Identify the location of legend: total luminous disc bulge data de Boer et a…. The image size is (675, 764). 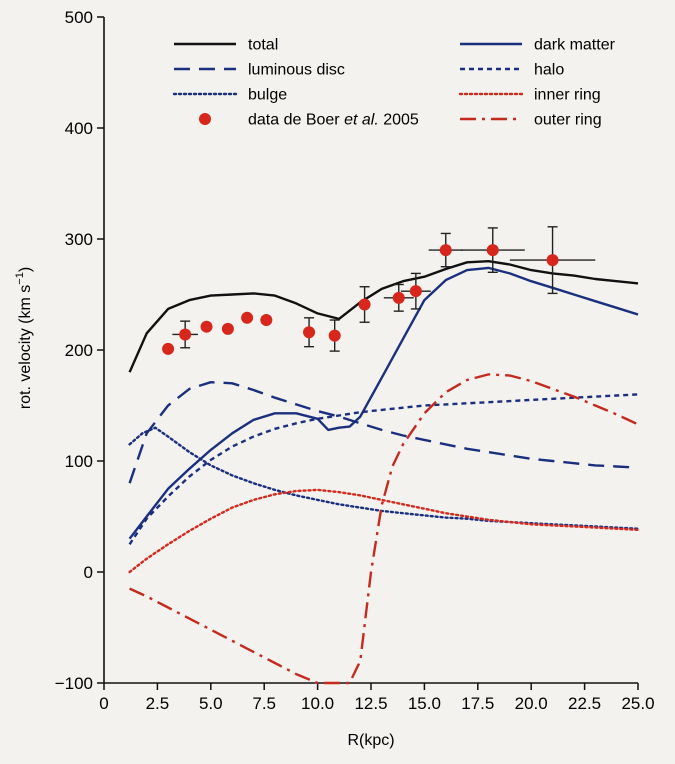
(394, 83).